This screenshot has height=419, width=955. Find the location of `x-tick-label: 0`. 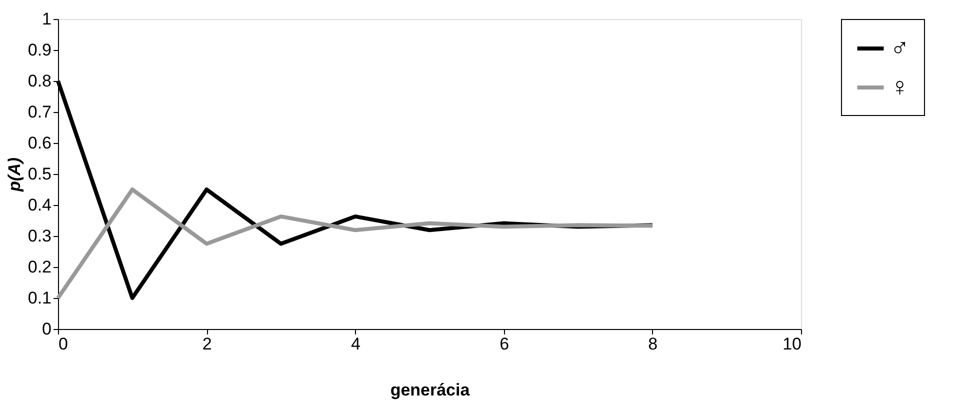

x-tick-label: 0 is located at coordinates (63, 344).